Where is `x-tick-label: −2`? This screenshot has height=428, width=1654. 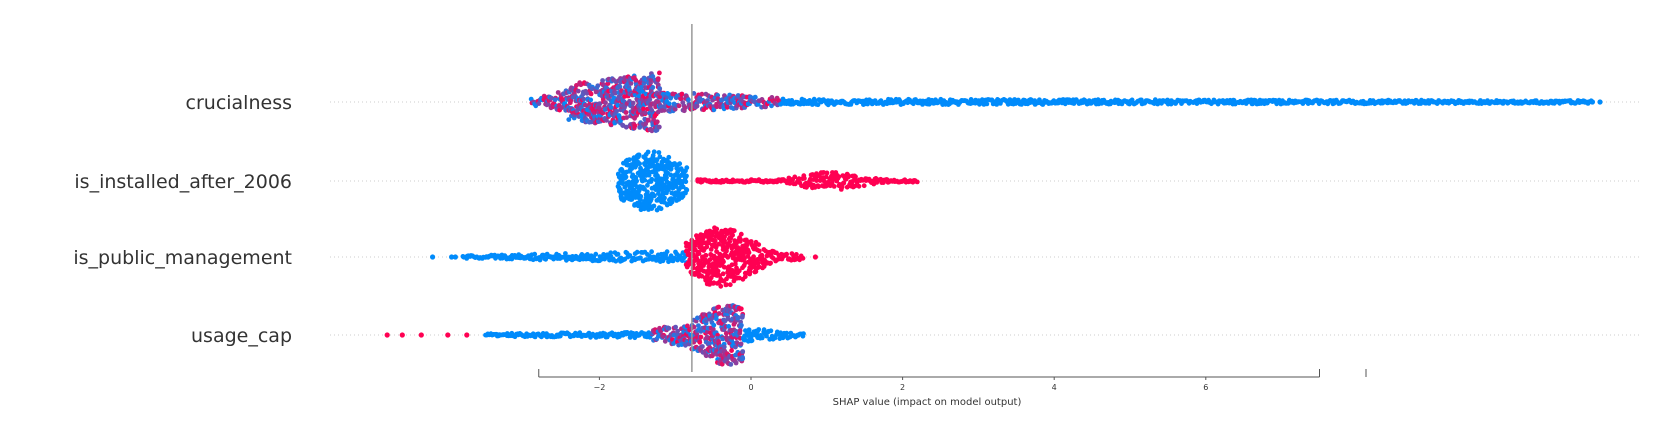 x-tick-label: −2 is located at coordinates (600, 387).